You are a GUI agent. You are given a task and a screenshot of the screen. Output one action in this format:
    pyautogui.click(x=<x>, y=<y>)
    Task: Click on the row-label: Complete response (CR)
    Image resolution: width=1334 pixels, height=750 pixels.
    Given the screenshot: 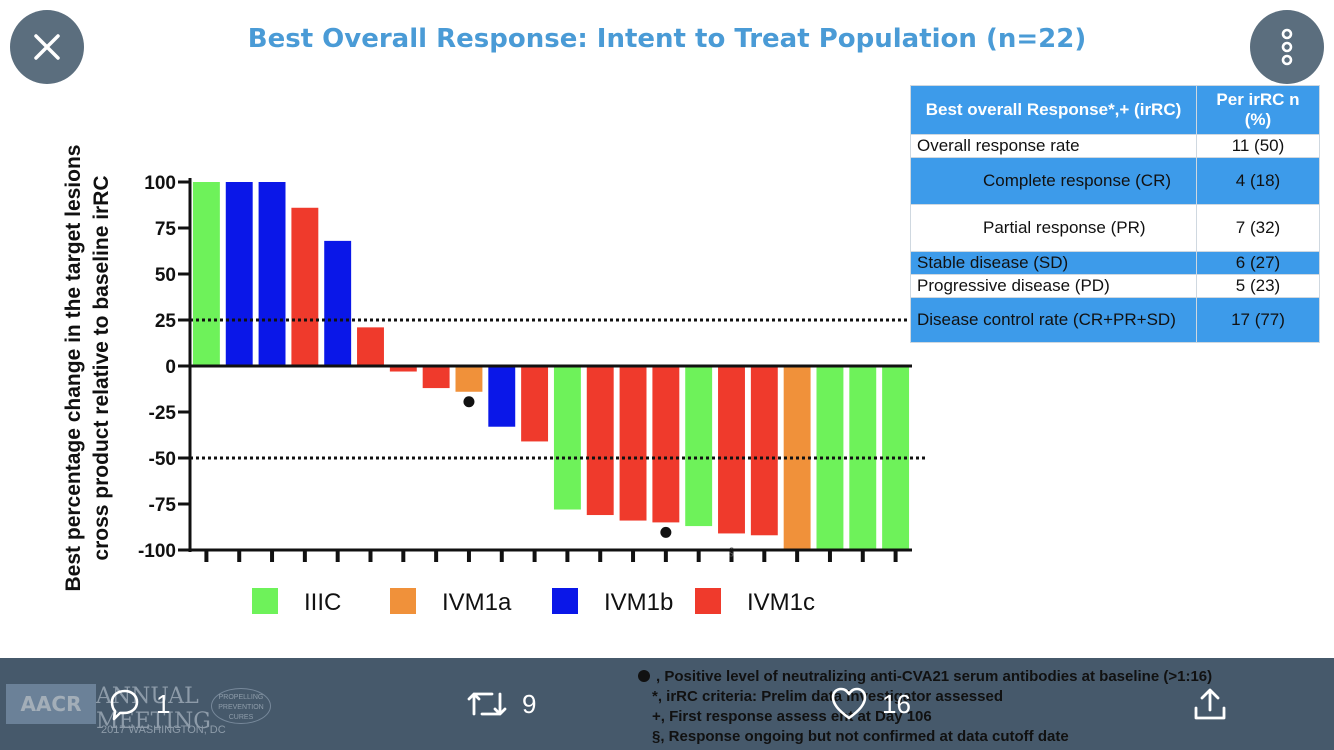 What is the action you would take?
    pyautogui.click(x=1053, y=181)
    